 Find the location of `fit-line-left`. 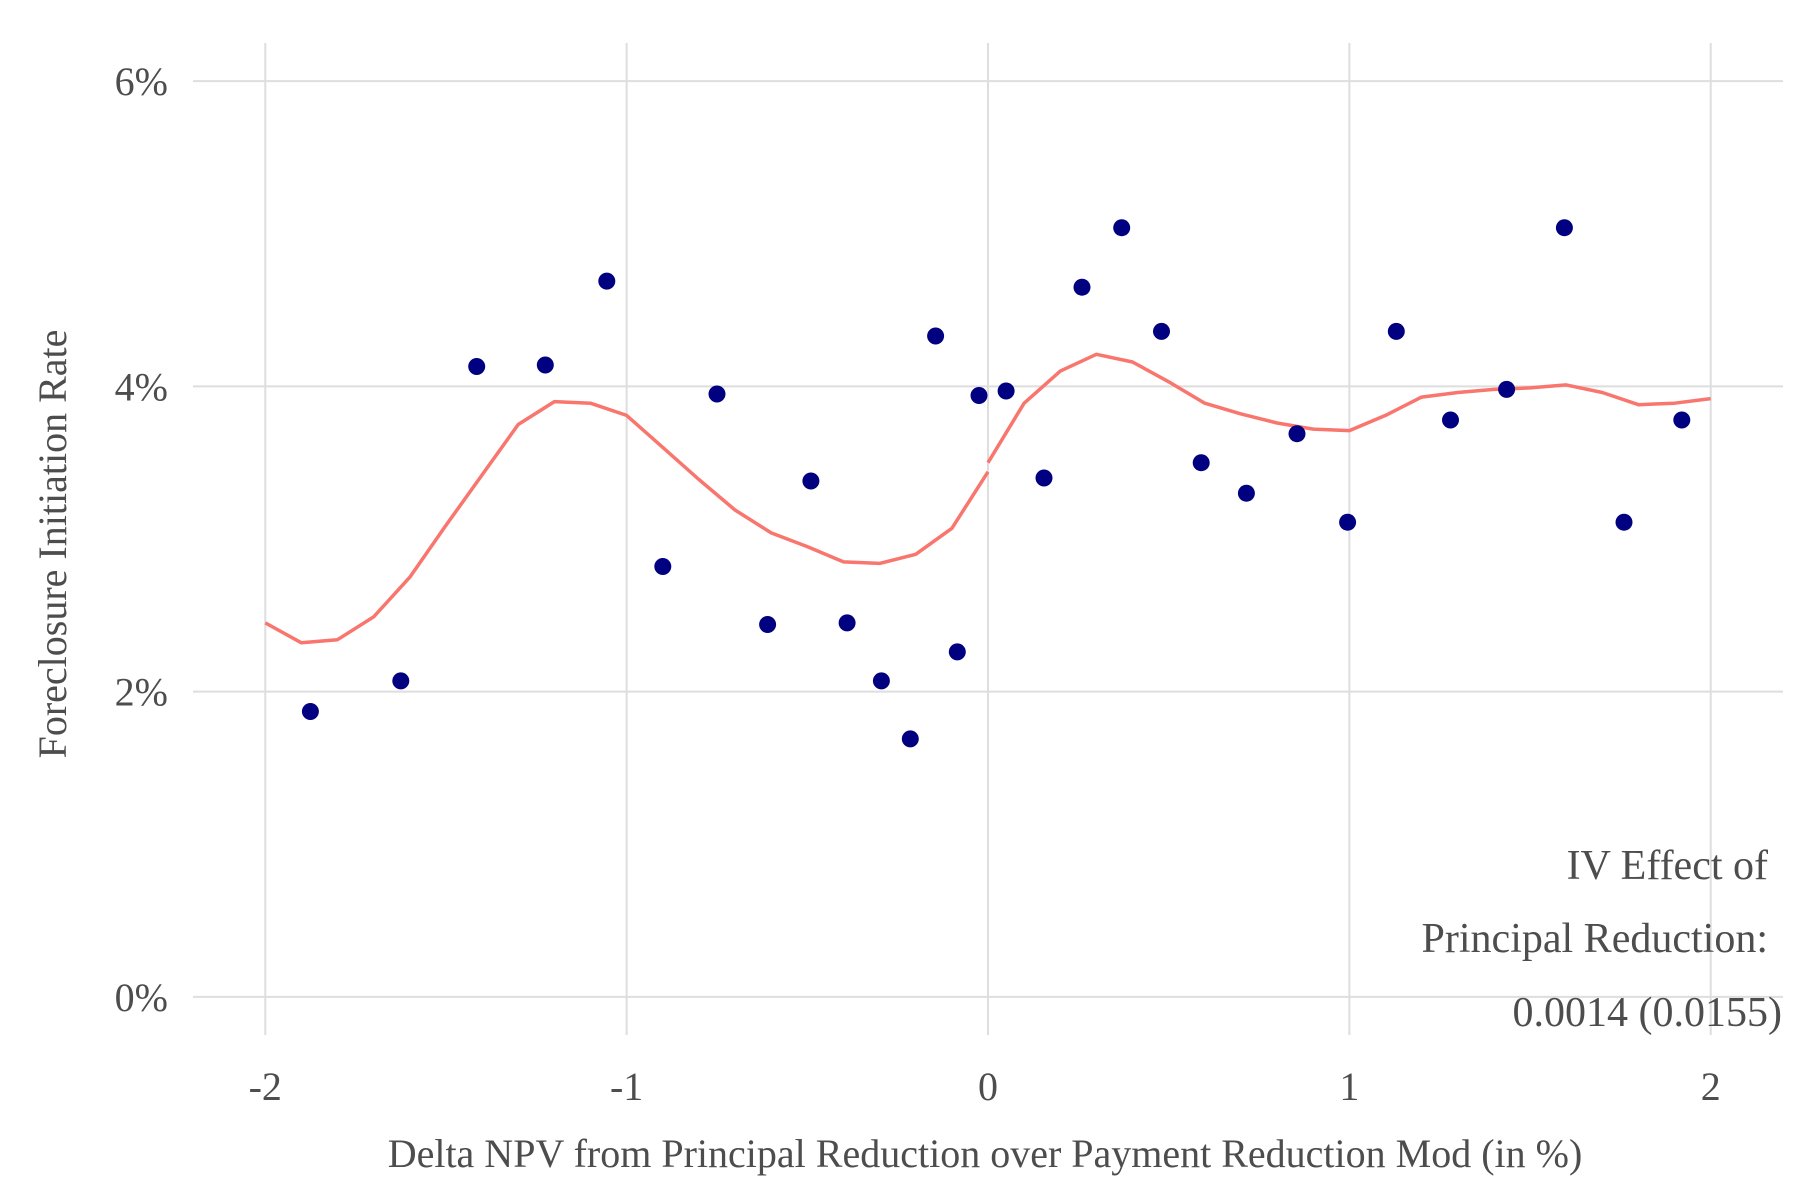

fit-line-left is located at coordinates (627, 522).